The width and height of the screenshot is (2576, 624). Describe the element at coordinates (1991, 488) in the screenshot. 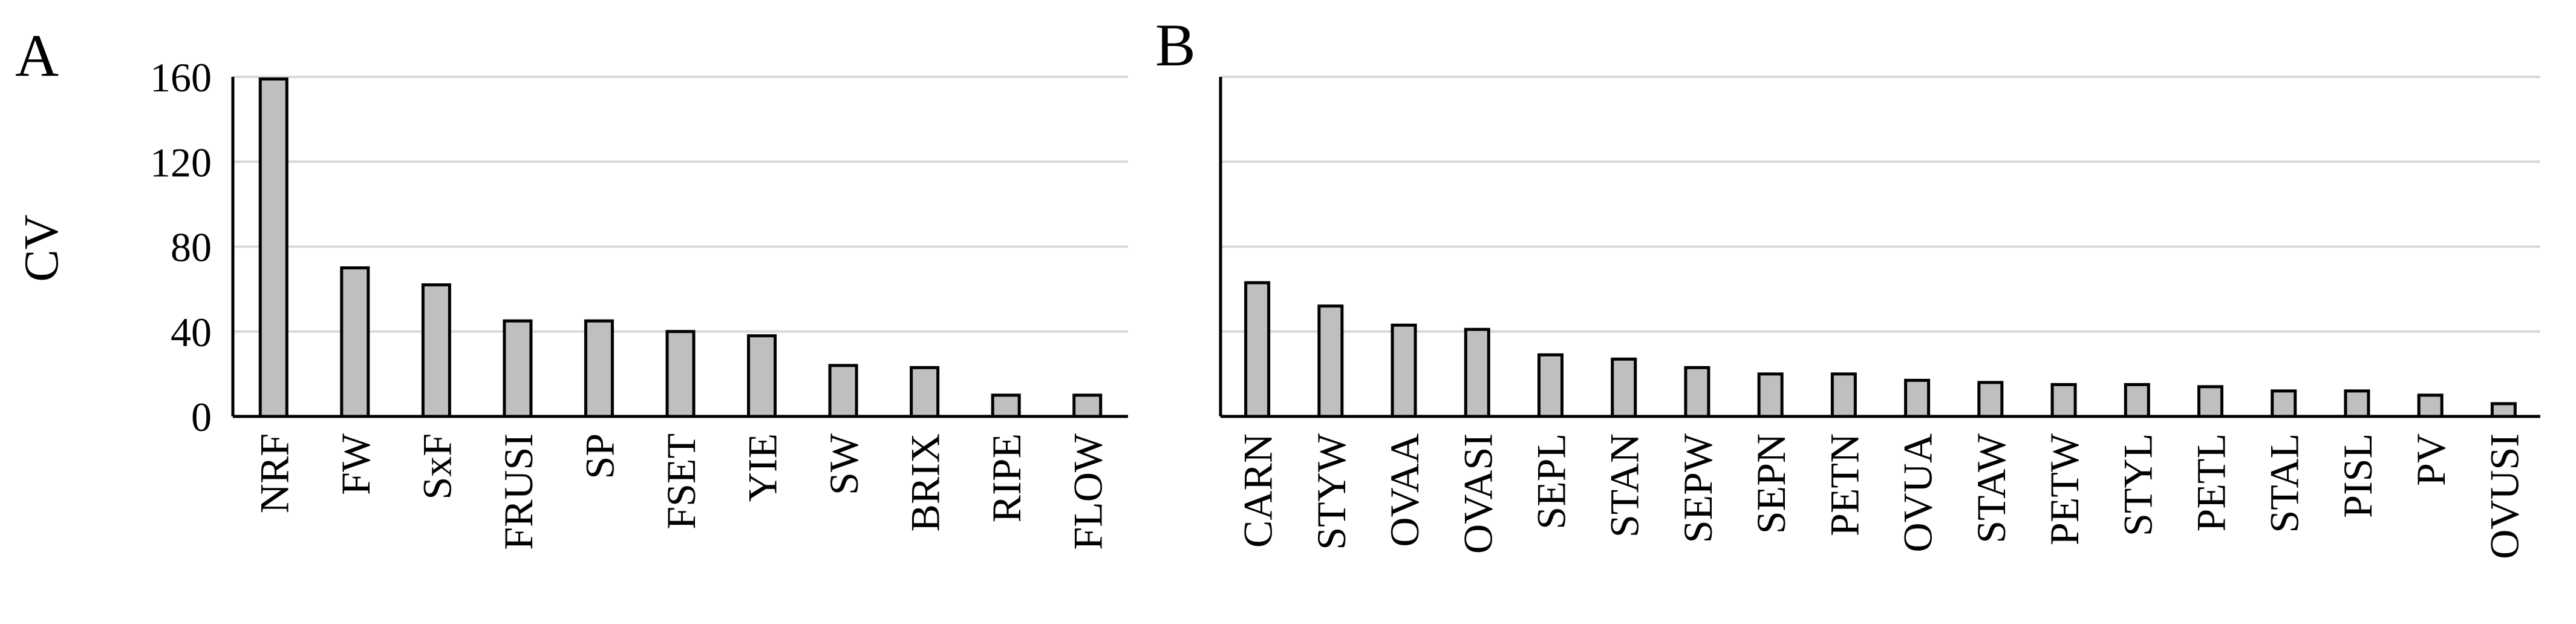

I see `category-label: STAW` at that location.